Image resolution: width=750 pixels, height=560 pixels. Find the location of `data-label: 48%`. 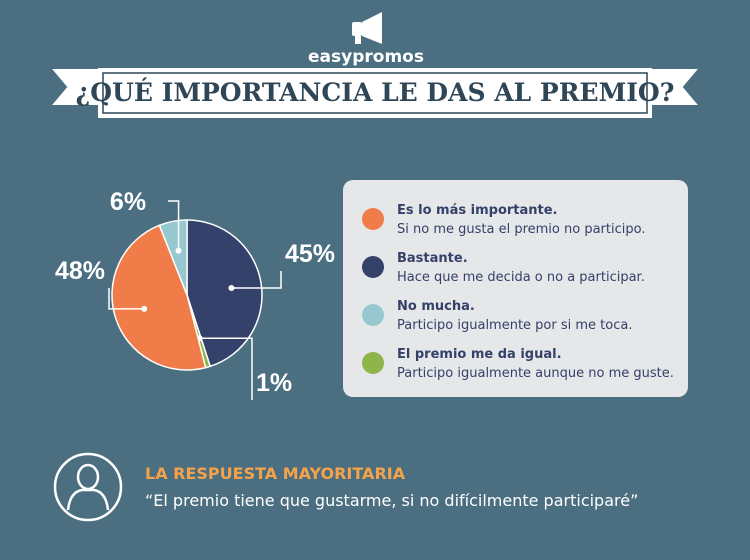

data-label: 48% is located at coordinates (80, 271).